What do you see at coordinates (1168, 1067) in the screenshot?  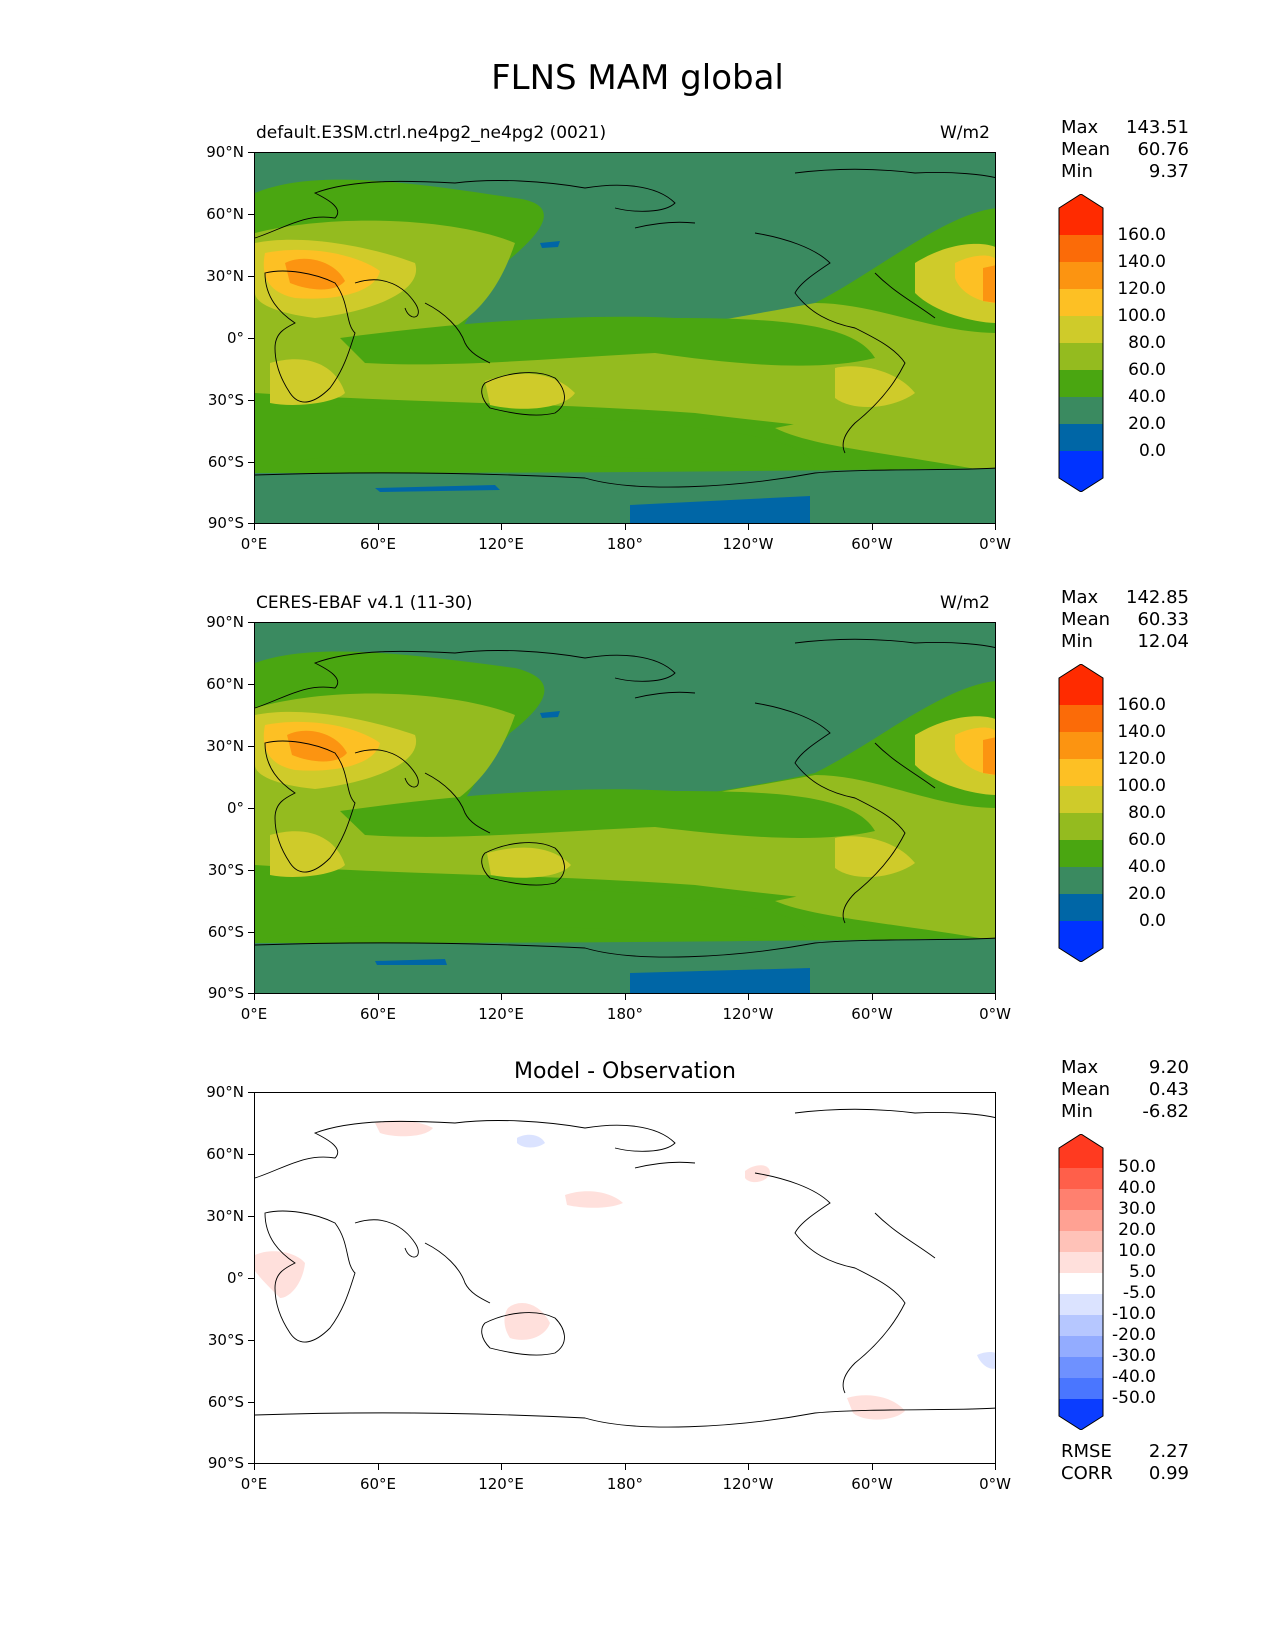 I see `stat-max-value: 9.20` at bounding box center [1168, 1067].